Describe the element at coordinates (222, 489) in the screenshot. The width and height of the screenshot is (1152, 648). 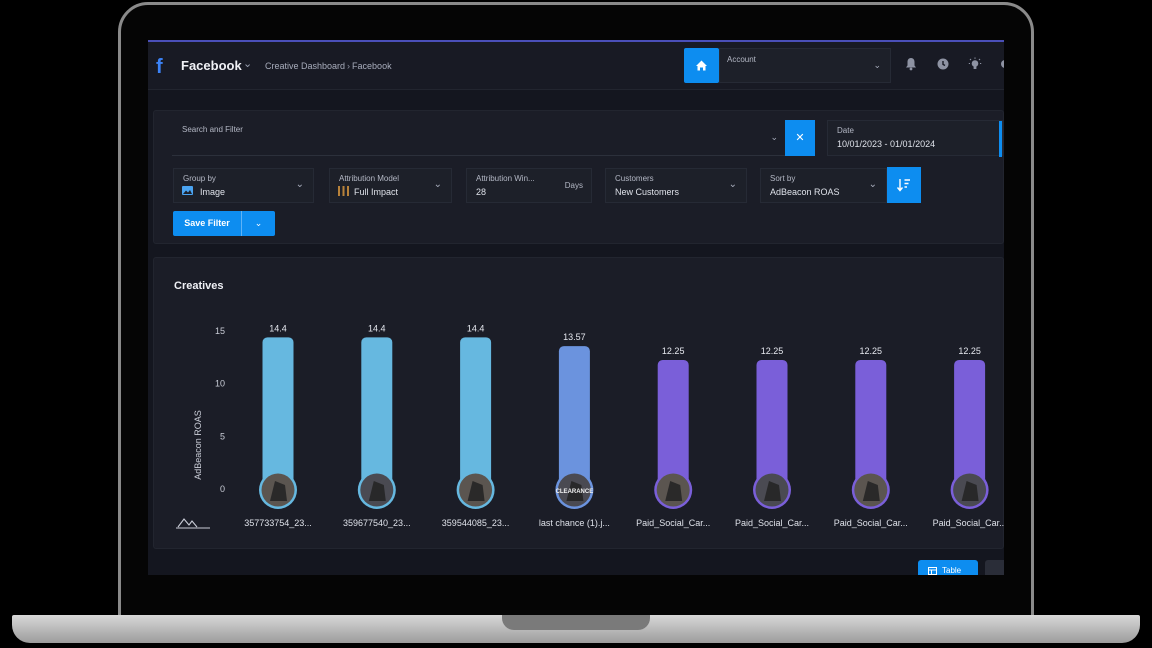
I see `y-tick-label: 0` at that location.